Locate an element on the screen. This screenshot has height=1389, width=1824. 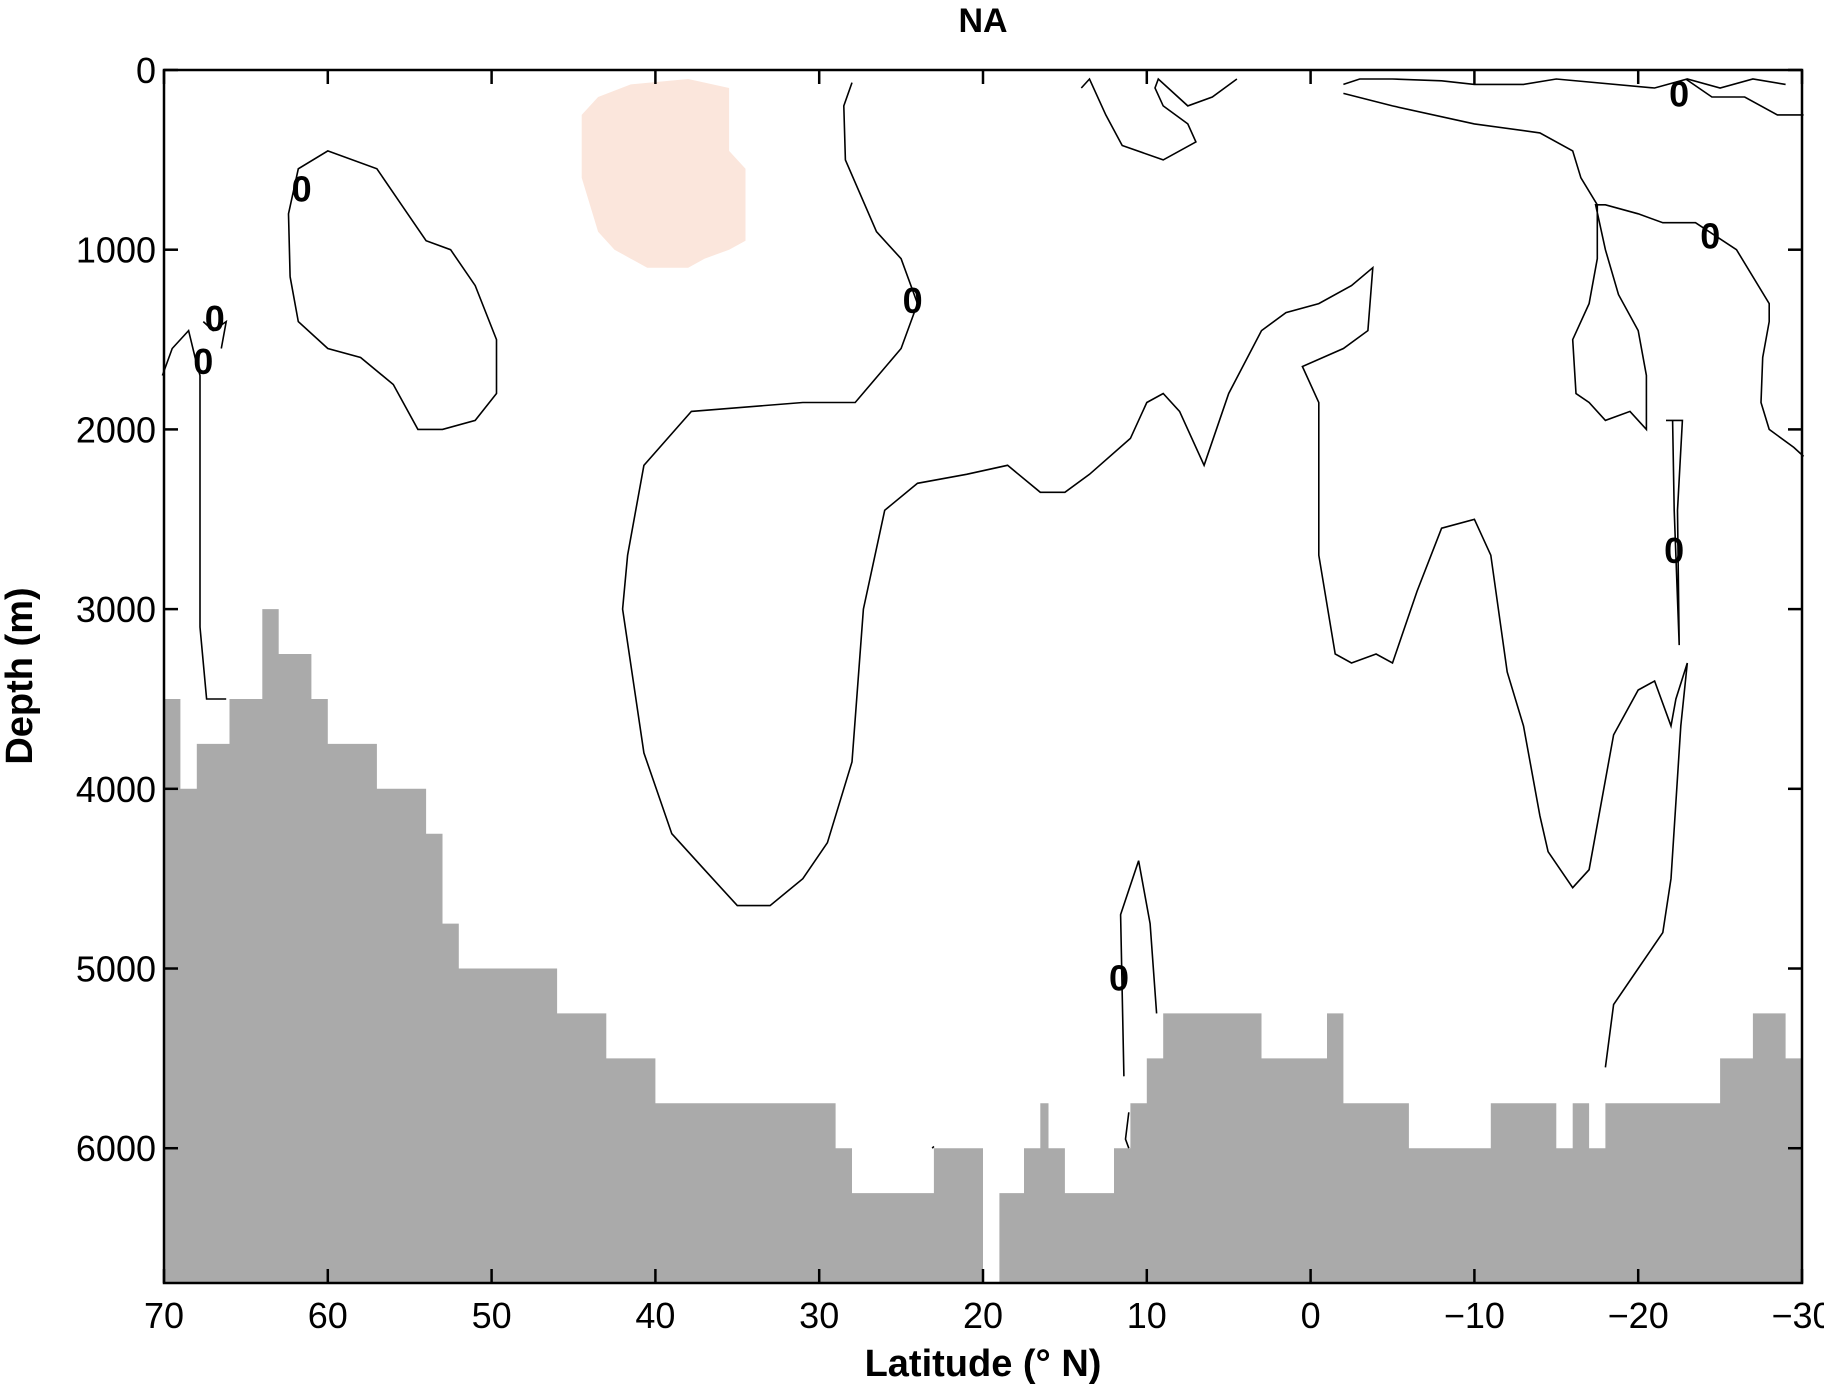
x-tick-label: −20 is located at coordinates (1638, 1315).